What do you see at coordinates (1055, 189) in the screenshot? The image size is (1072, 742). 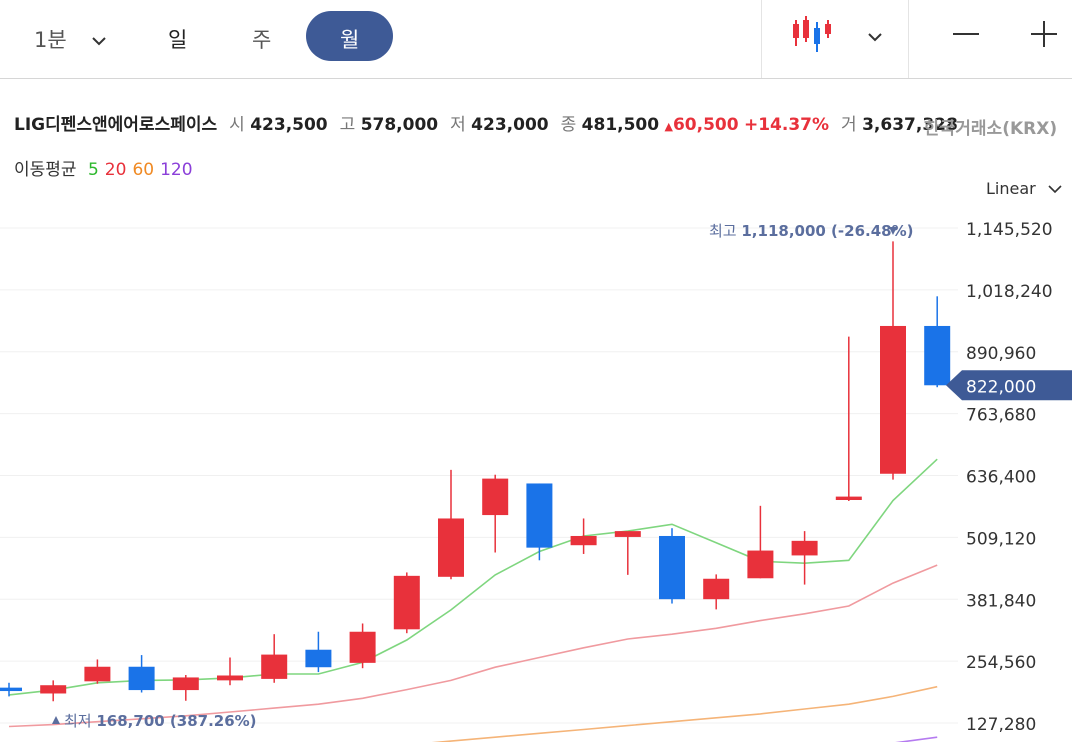 I see `scale-chevron-icon` at bounding box center [1055, 189].